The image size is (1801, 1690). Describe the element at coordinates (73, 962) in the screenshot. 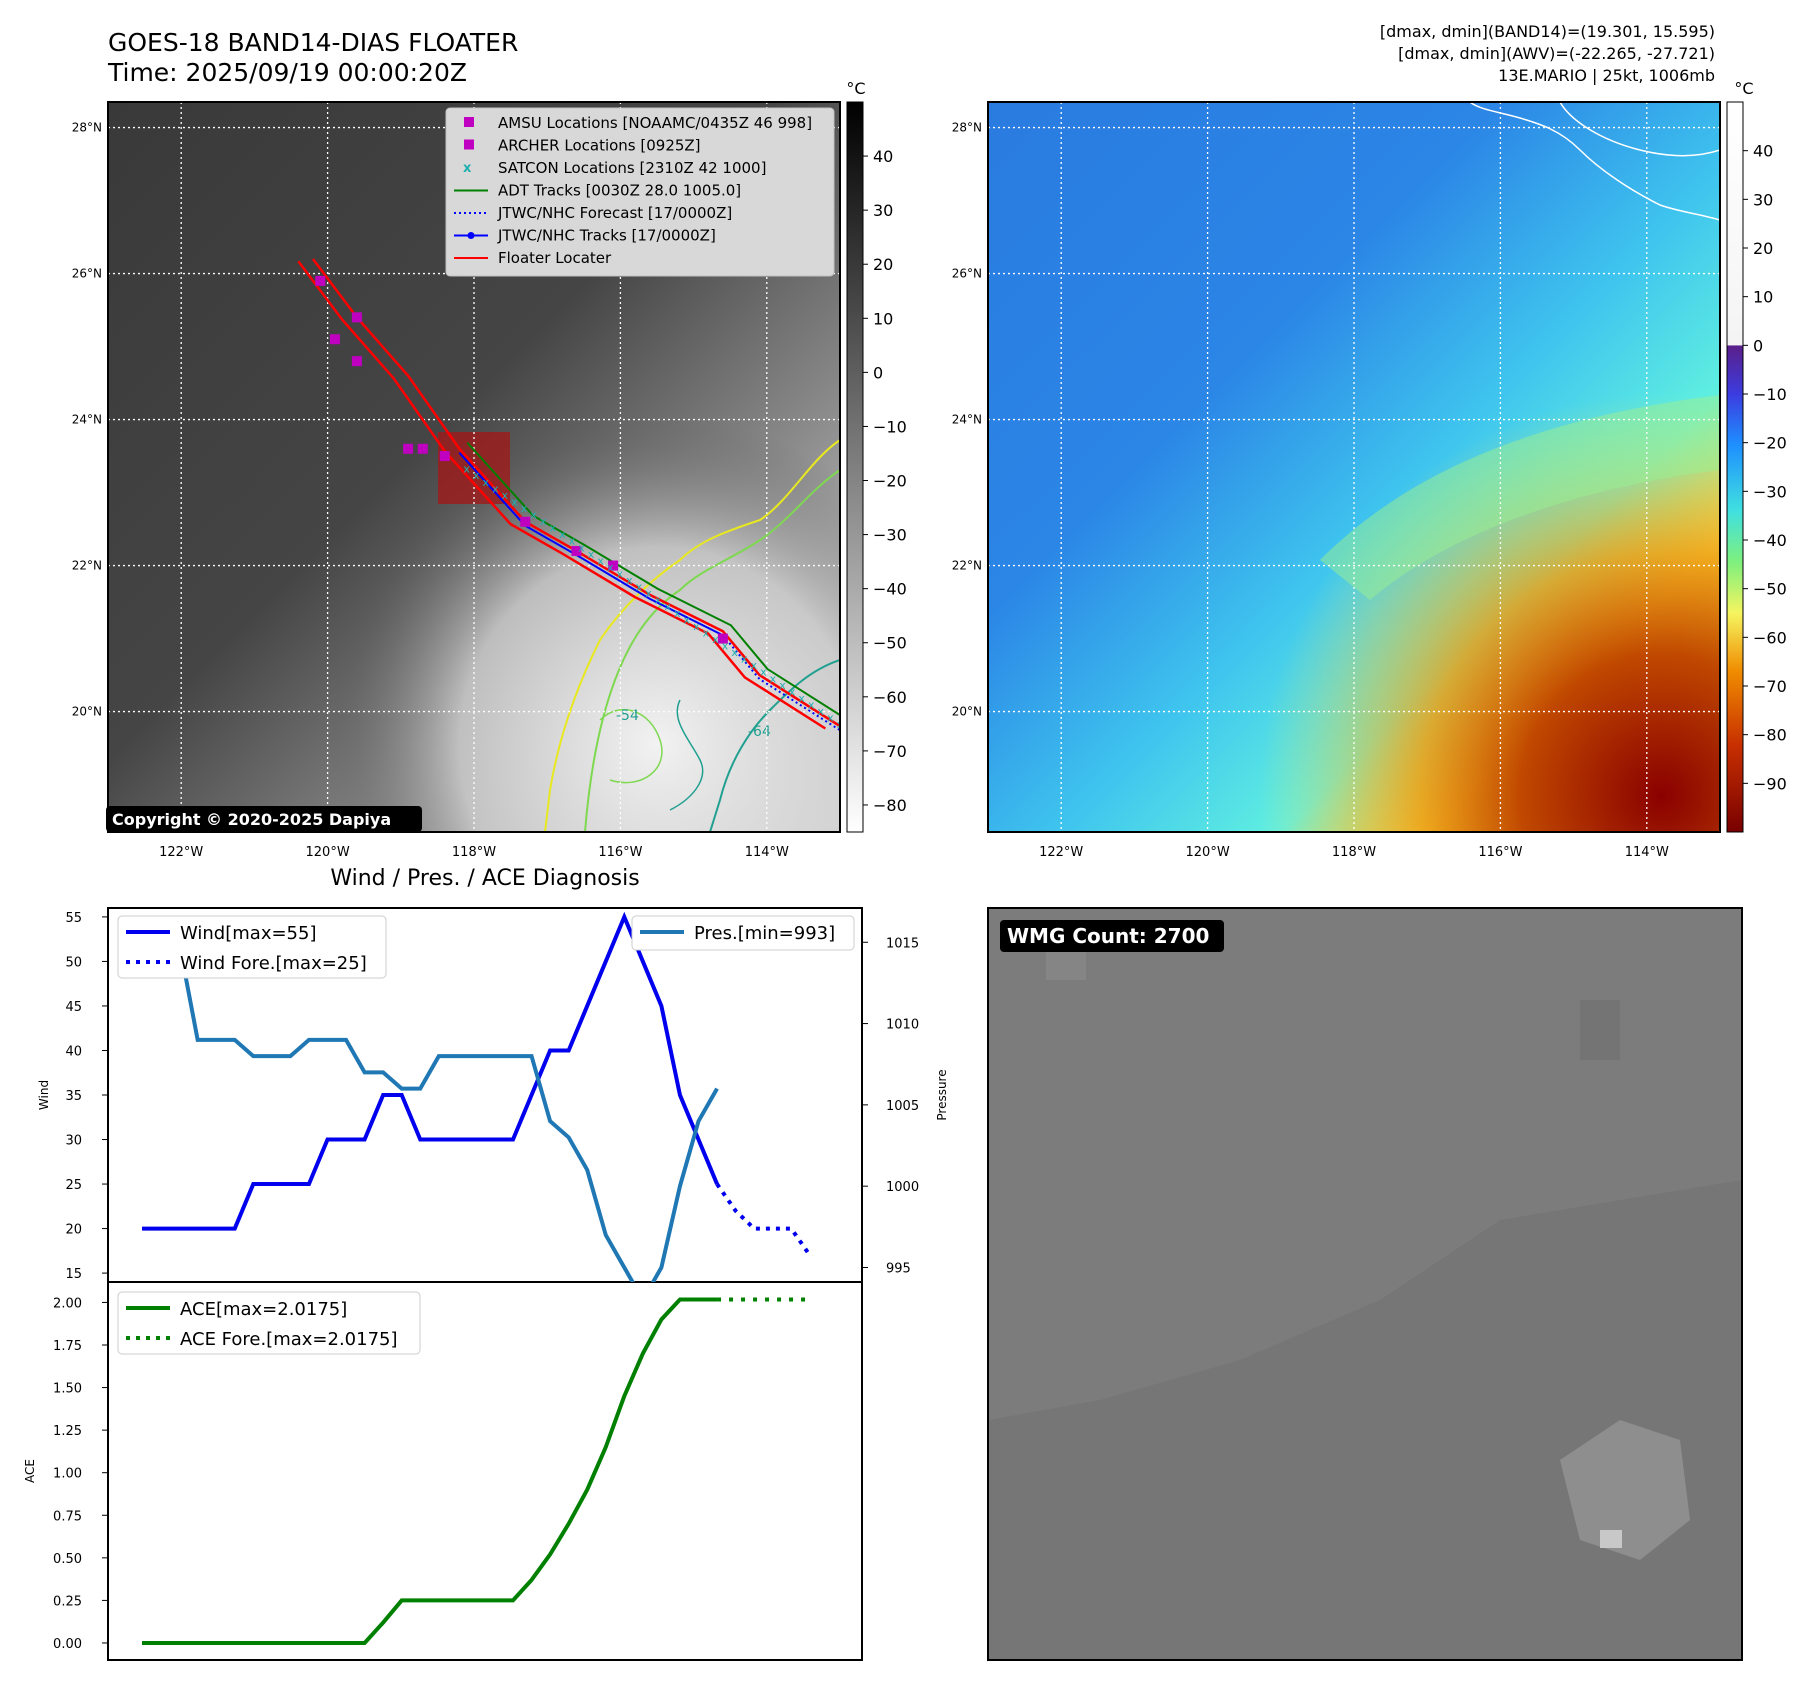

I see `wind-tick-label: 50` at that location.